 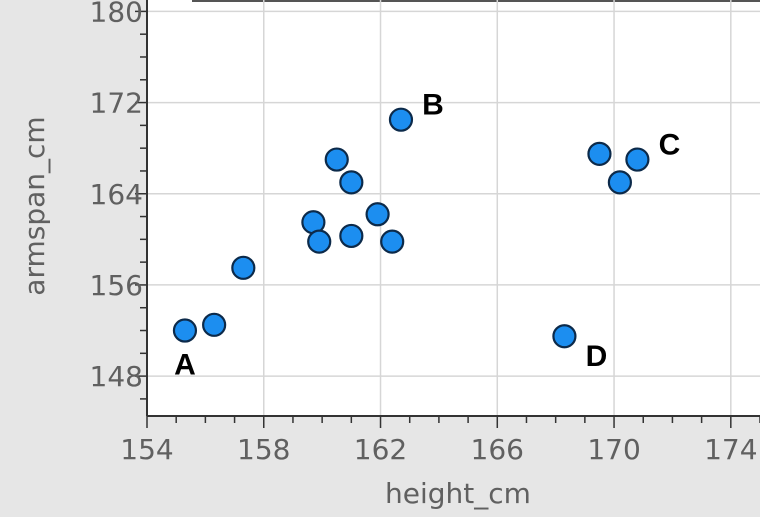 What do you see at coordinates (116, 376) in the screenshot?
I see `y-tick-label: 148` at bounding box center [116, 376].